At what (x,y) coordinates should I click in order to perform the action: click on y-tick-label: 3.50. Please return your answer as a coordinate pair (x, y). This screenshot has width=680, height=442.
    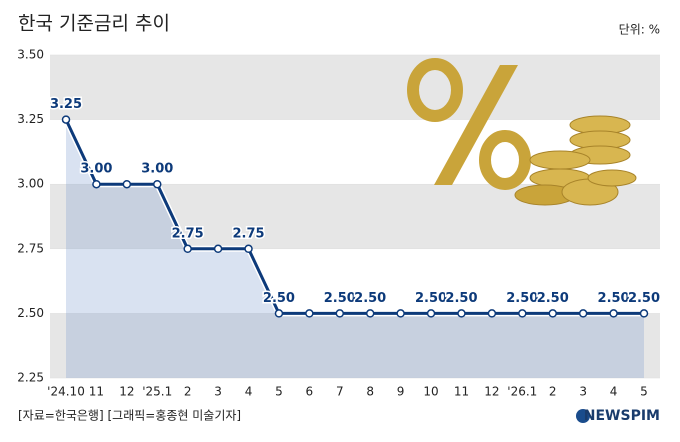
    Looking at the image, I should click on (30, 55).